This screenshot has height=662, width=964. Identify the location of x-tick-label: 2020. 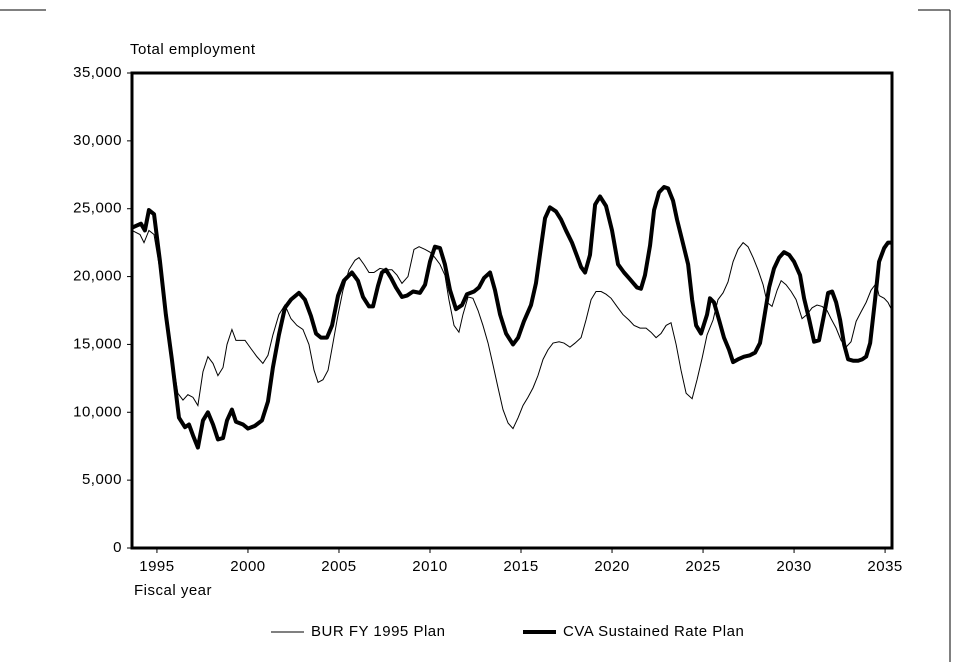
(611, 566).